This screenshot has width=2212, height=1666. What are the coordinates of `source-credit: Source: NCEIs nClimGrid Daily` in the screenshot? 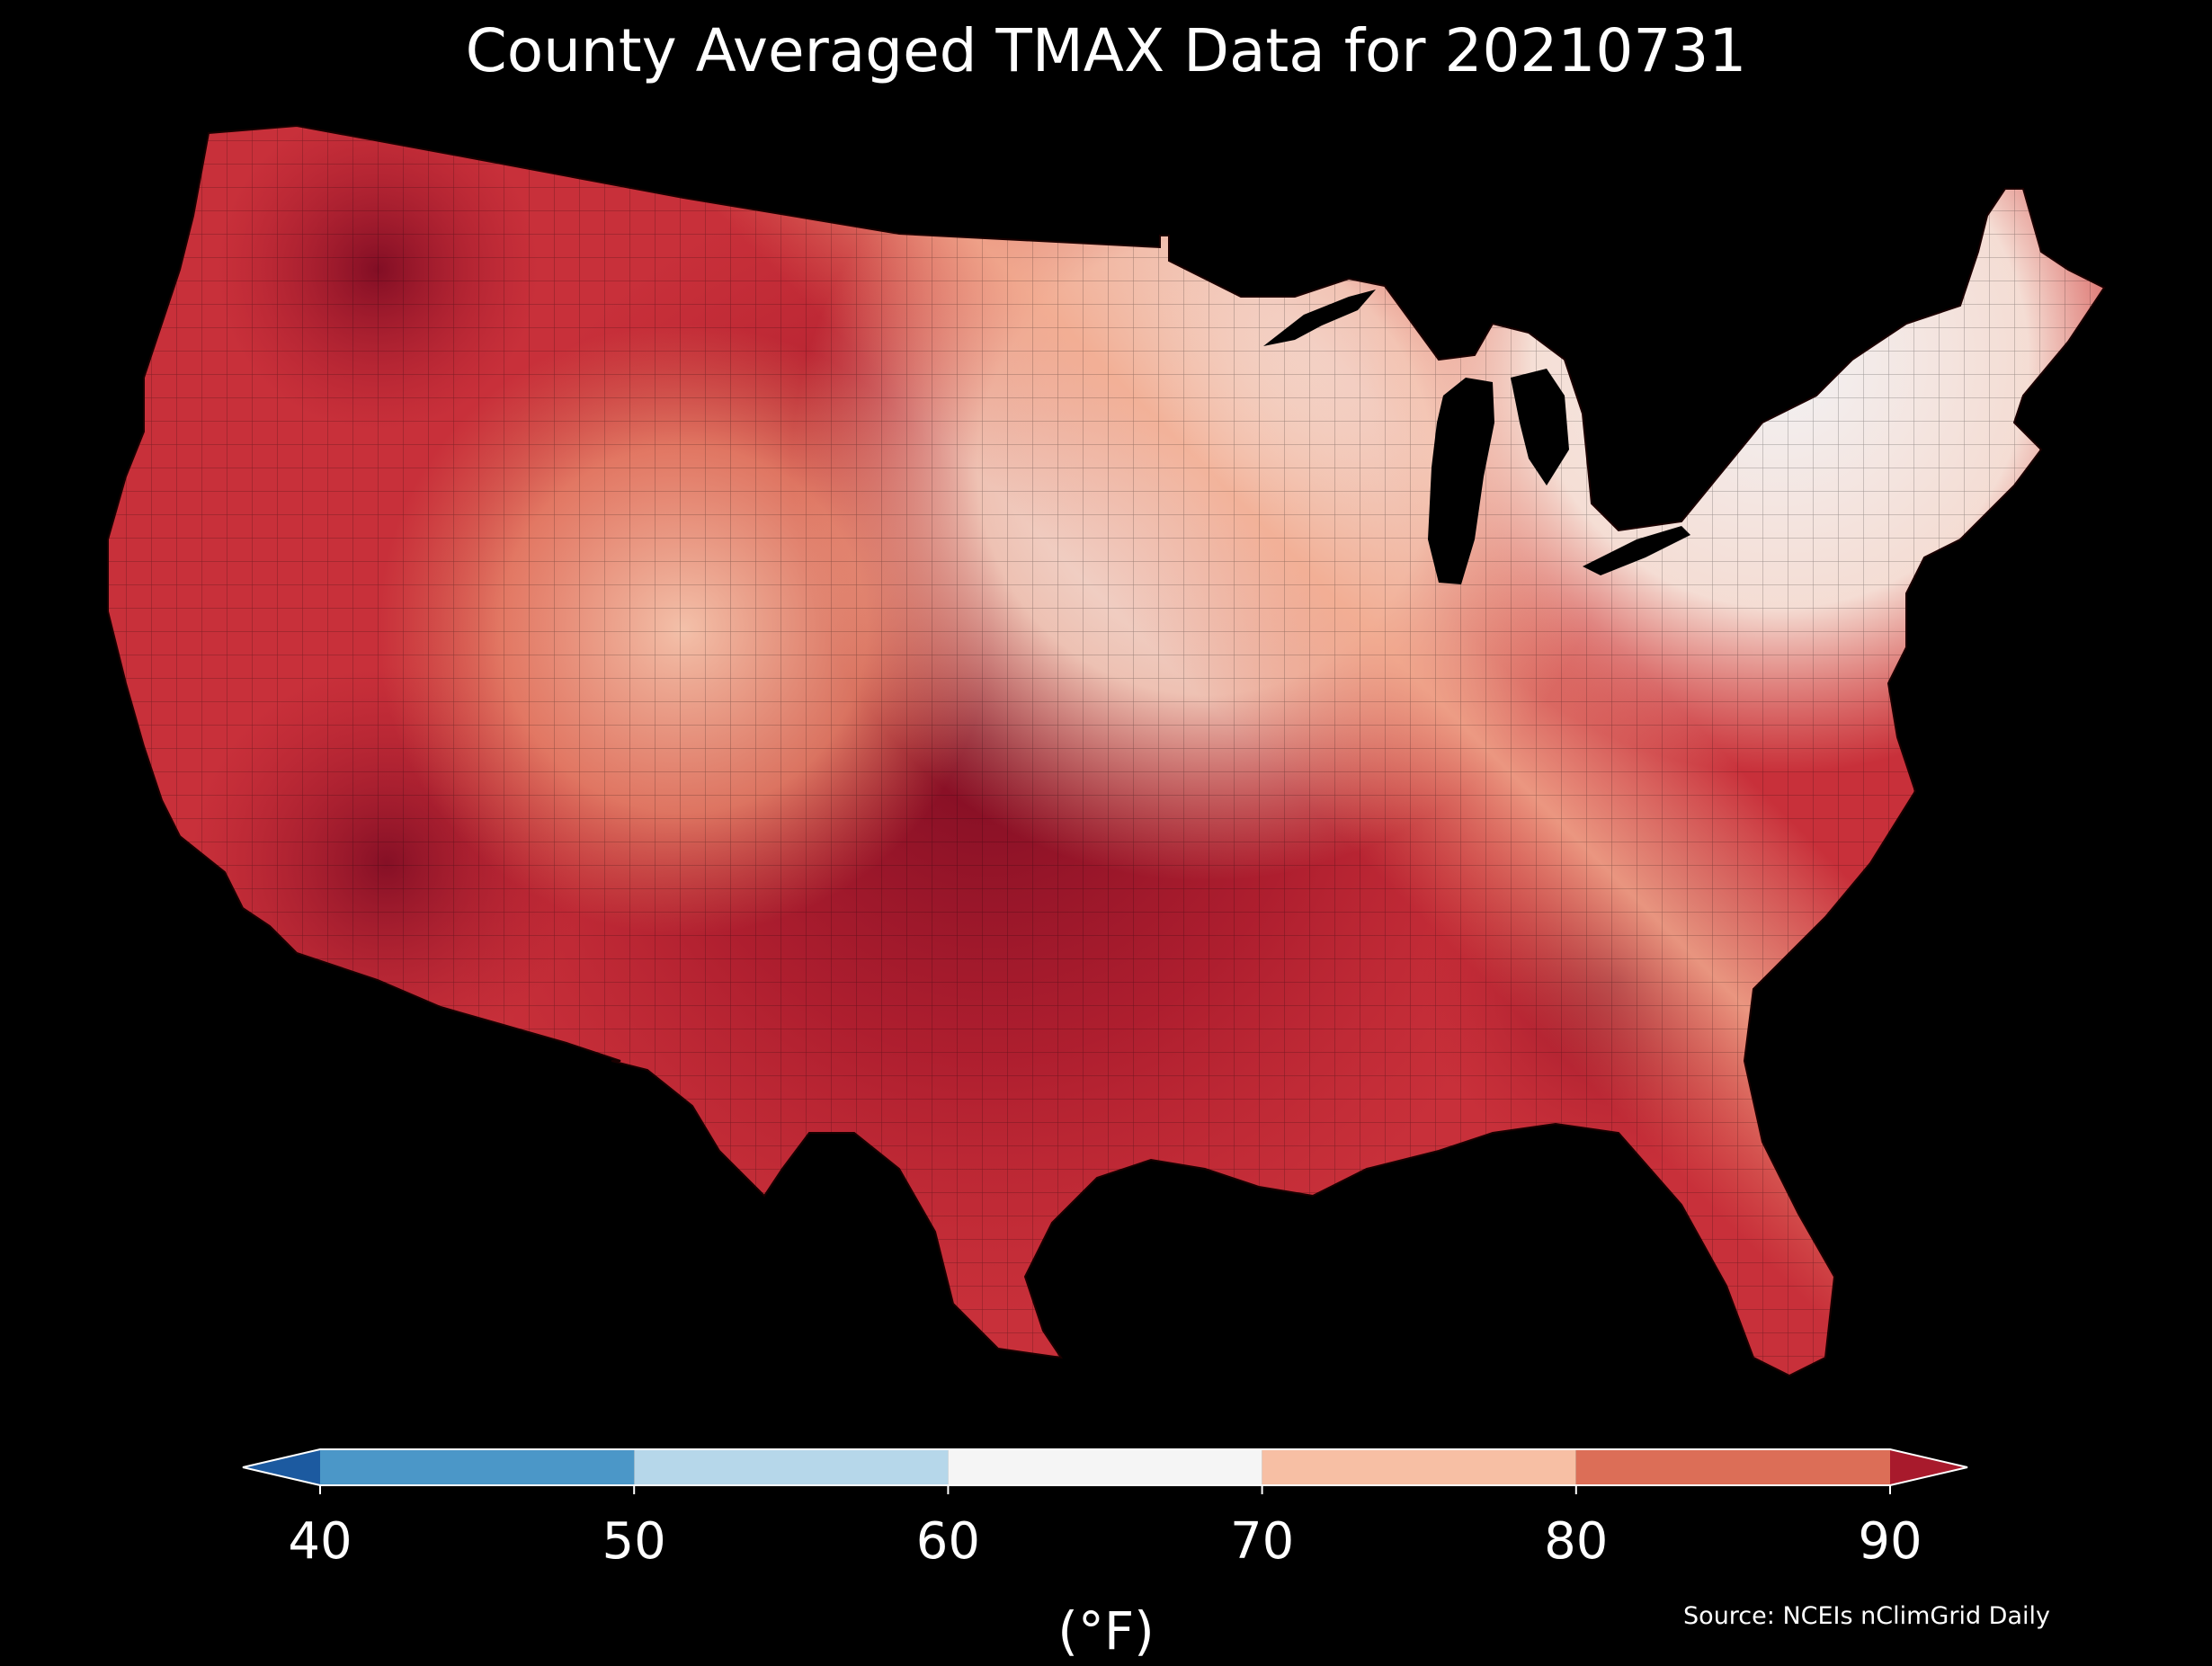 It's located at (1866, 1616).